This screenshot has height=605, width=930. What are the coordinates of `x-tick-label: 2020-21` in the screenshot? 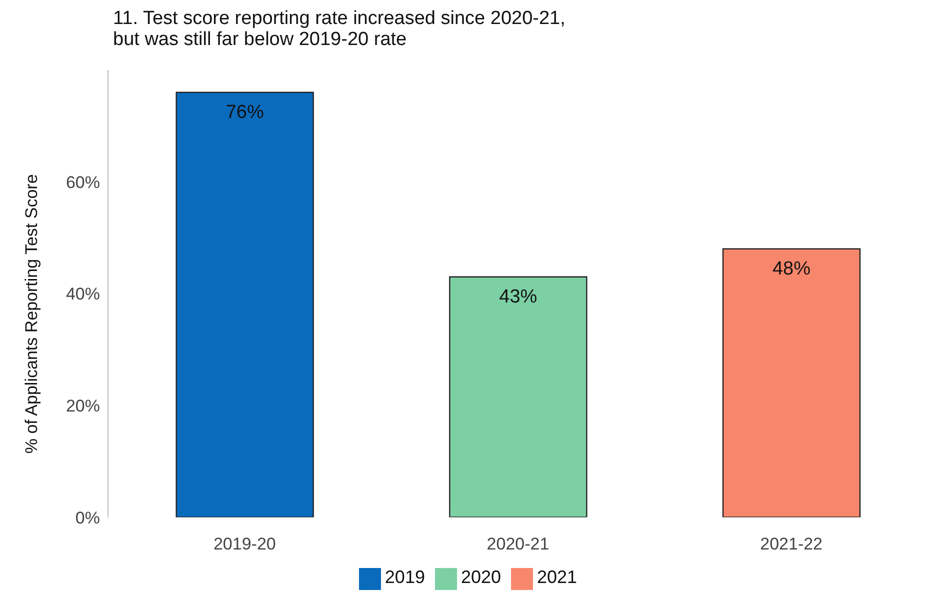 It's located at (518, 544).